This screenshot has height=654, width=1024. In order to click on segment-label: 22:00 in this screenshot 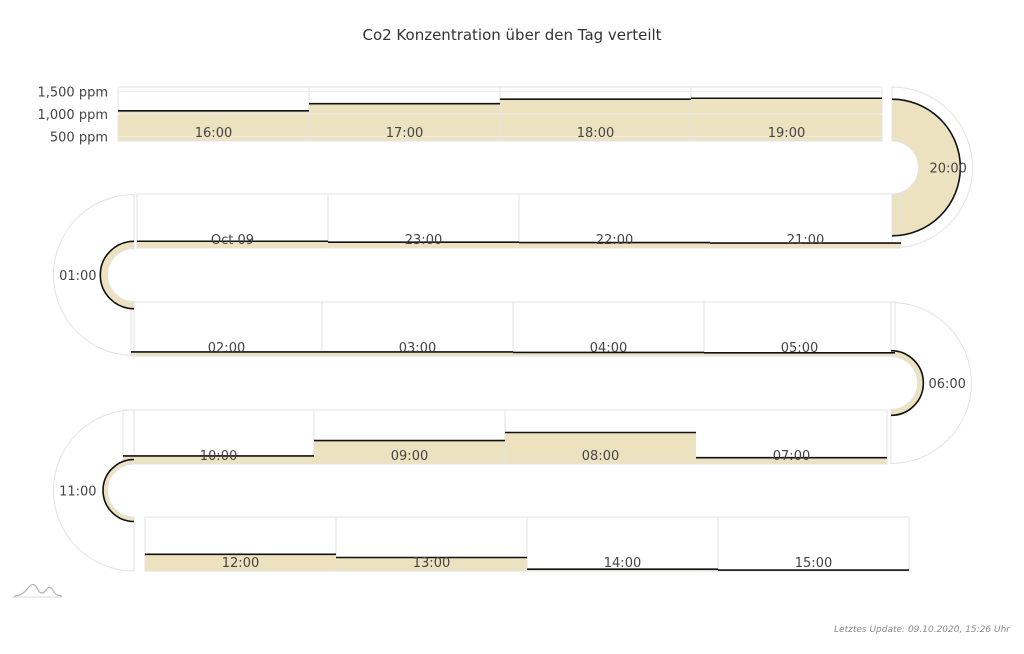, I will do `click(614, 240)`.